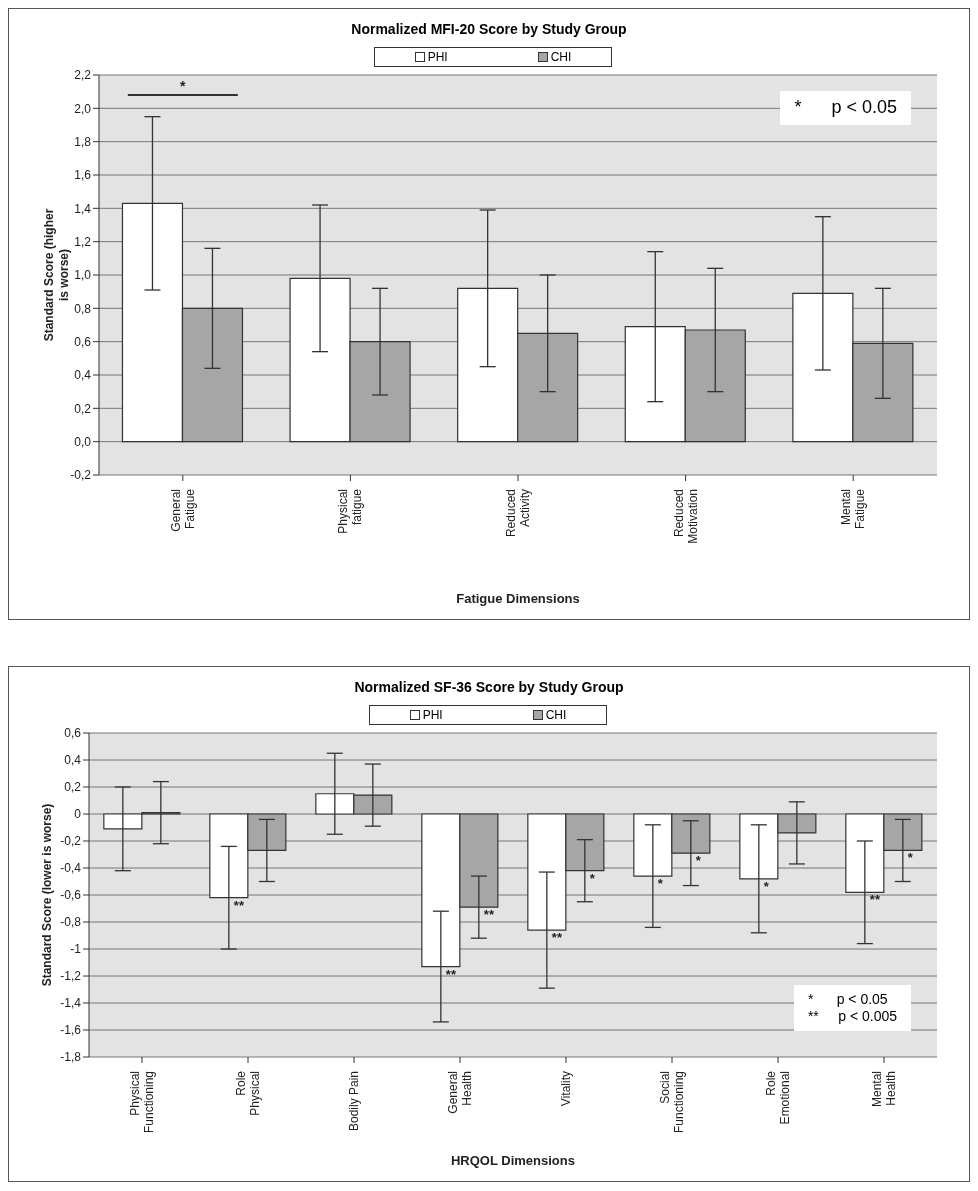  Describe the element at coordinates (182, 510) in the screenshot. I see `x-tick-label: General Fatigue` at that location.